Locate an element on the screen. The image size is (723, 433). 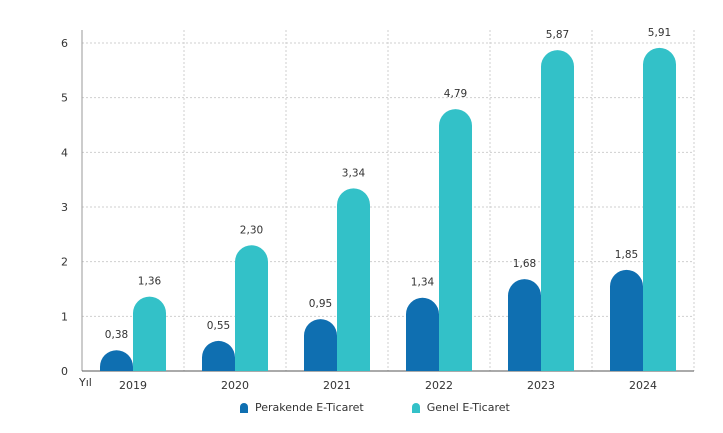
y-tick-label: 6 is located at coordinates (64, 43).